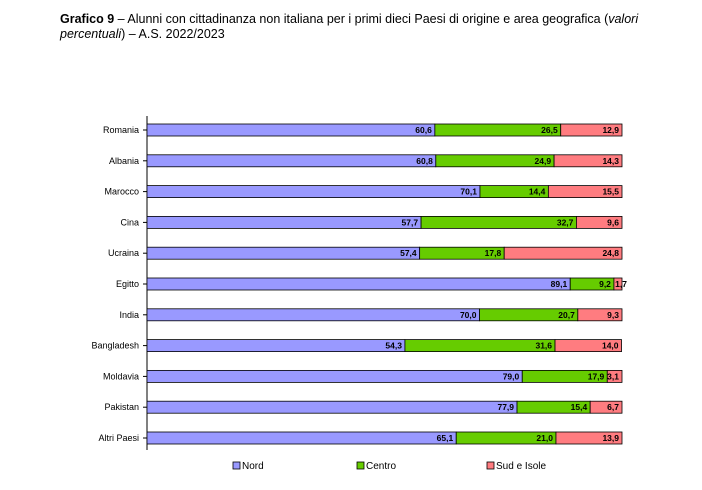 The height and width of the screenshot is (490, 702). I want to click on chart-title-italic: valori percentuali, so click(349, 26).